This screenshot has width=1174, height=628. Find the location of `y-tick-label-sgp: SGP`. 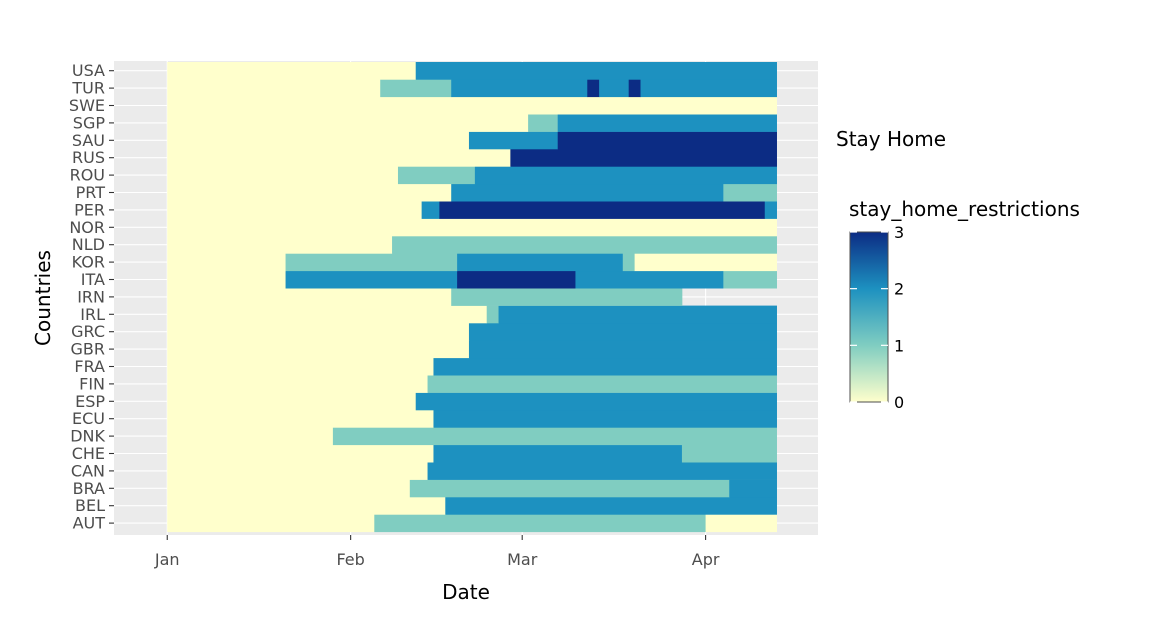

y-tick-label-sgp: SGP is located at coordinates (89, 122).